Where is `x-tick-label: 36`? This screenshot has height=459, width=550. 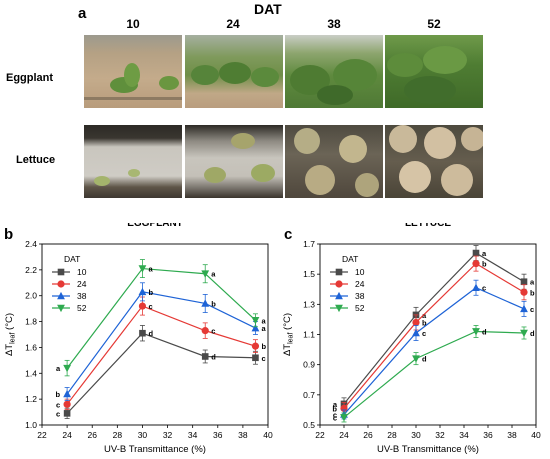
x-tick-label: 36 is located at coordinates (488, 435).